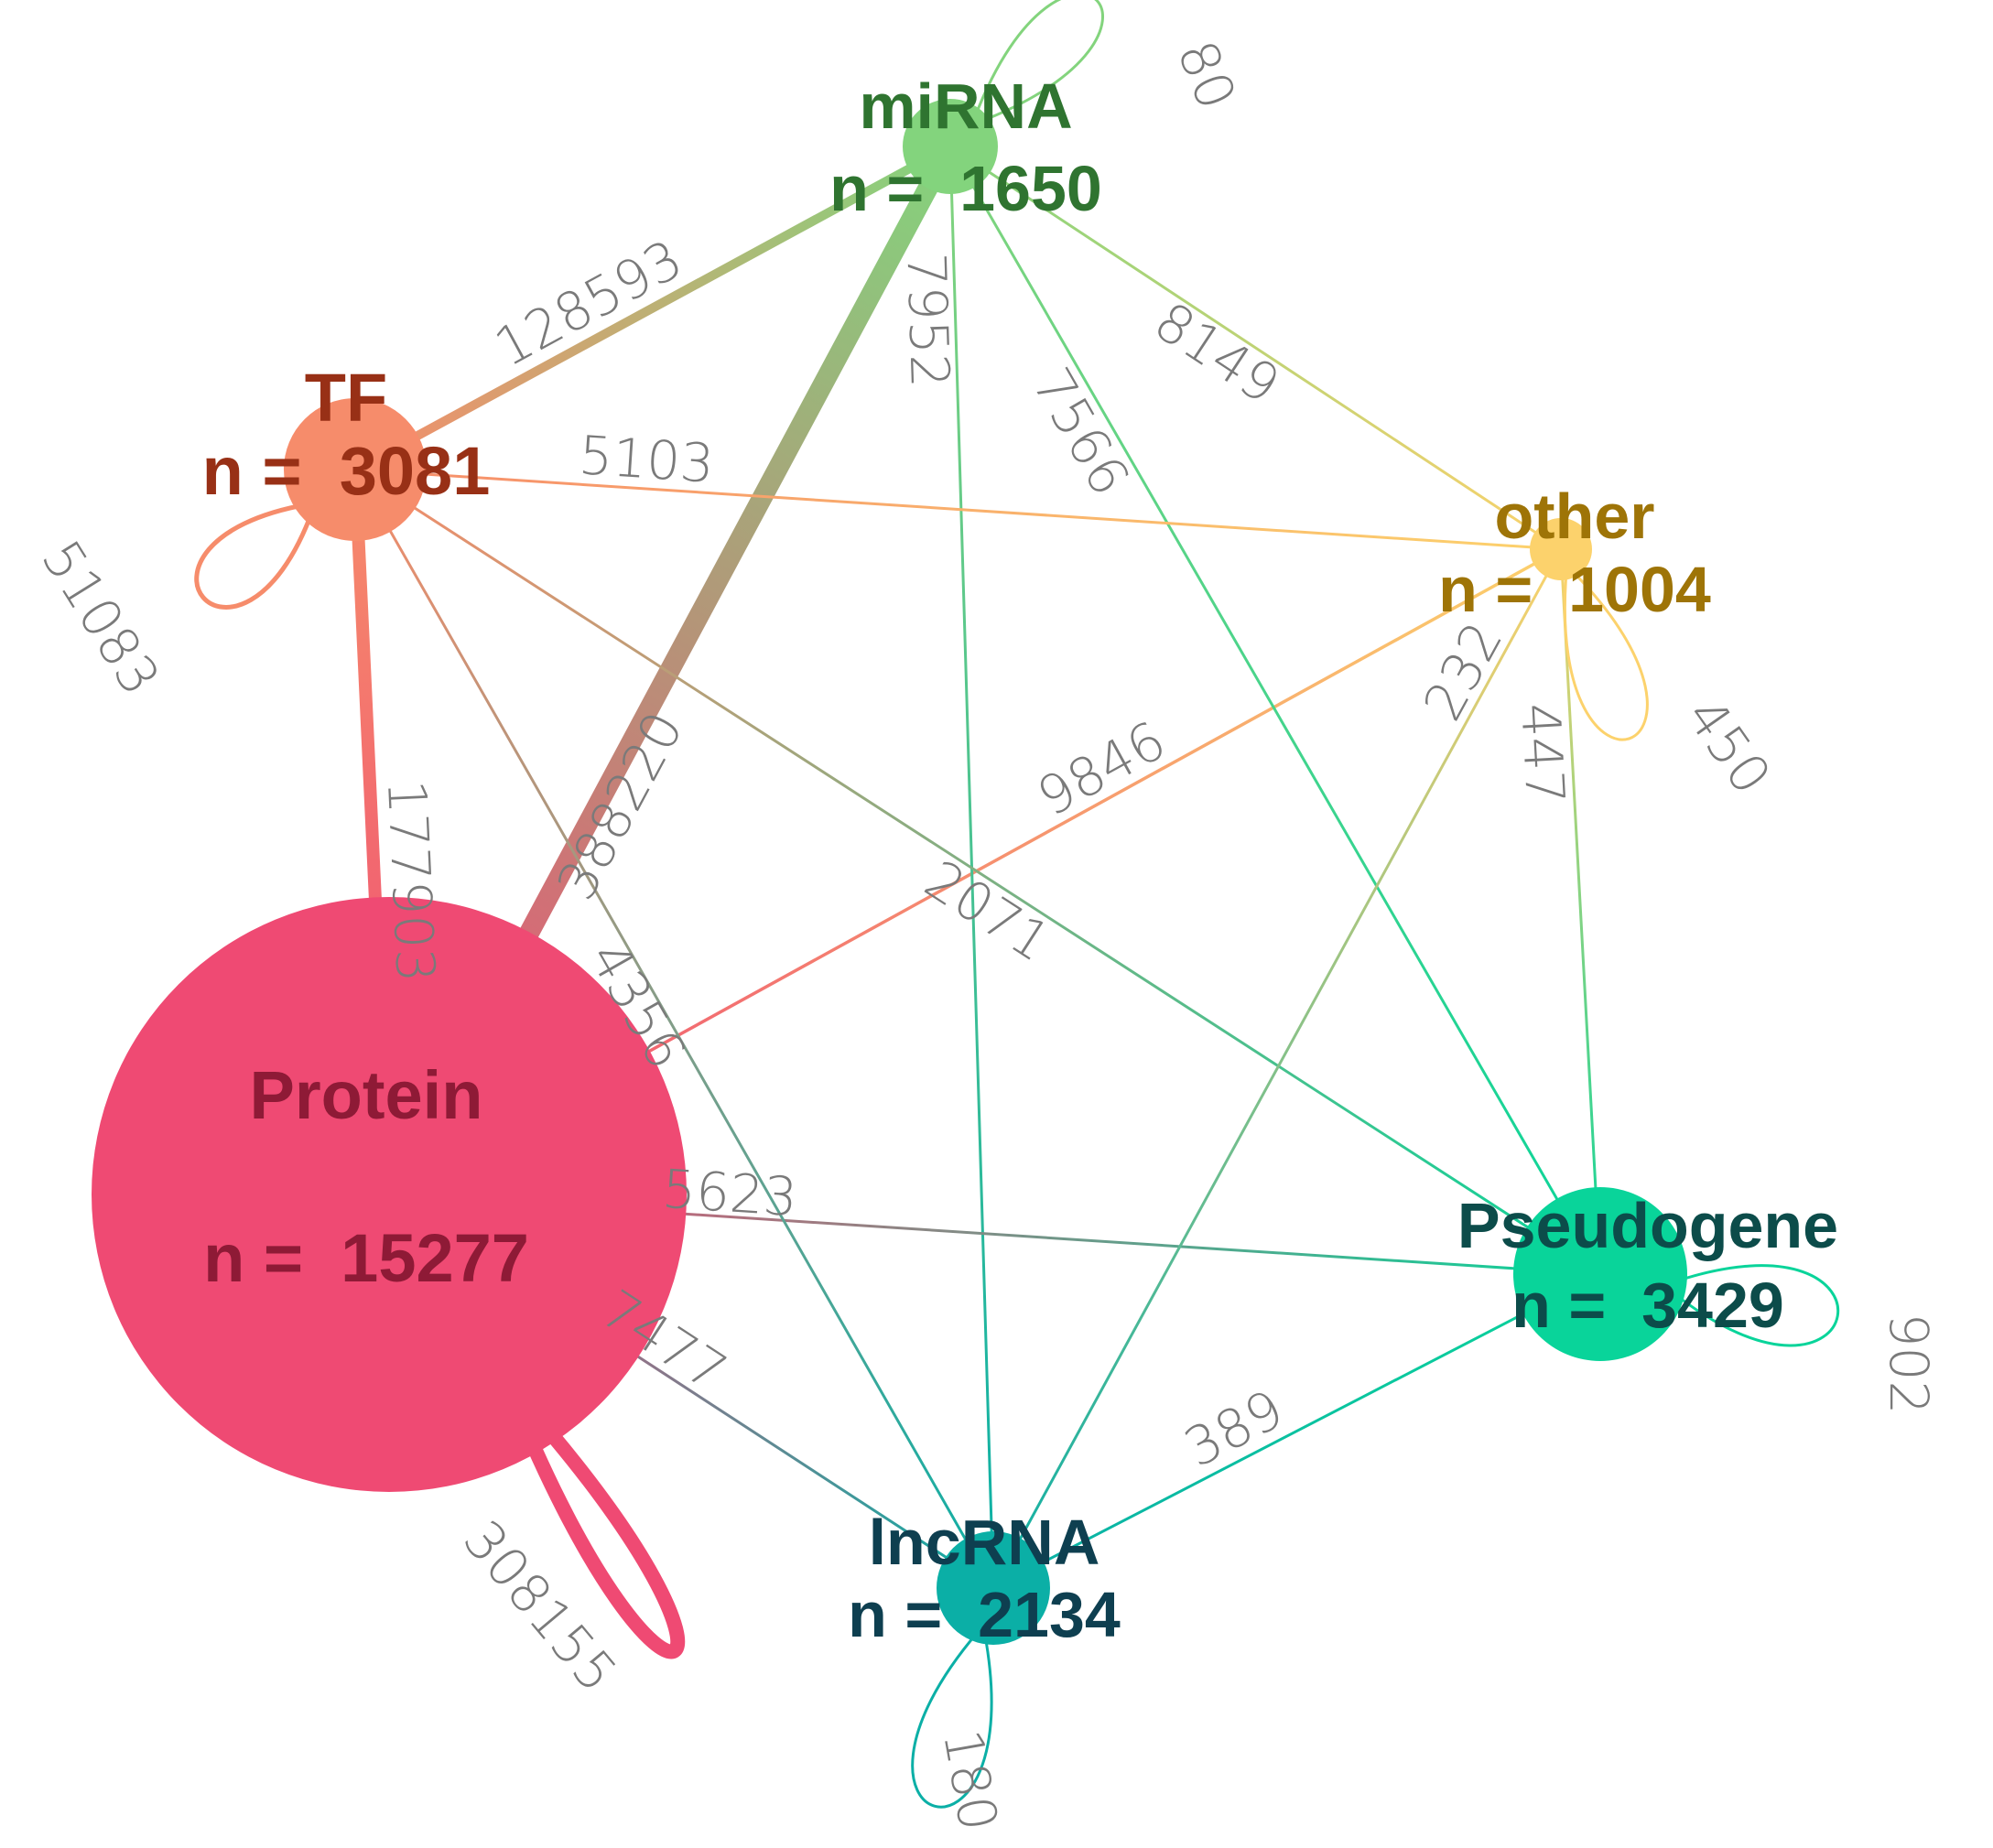  What do you see at coordinates (1207, 75) in the screenshot?
I see `self-loop-label-mirna: 80` at bounding box center [1207, 75].